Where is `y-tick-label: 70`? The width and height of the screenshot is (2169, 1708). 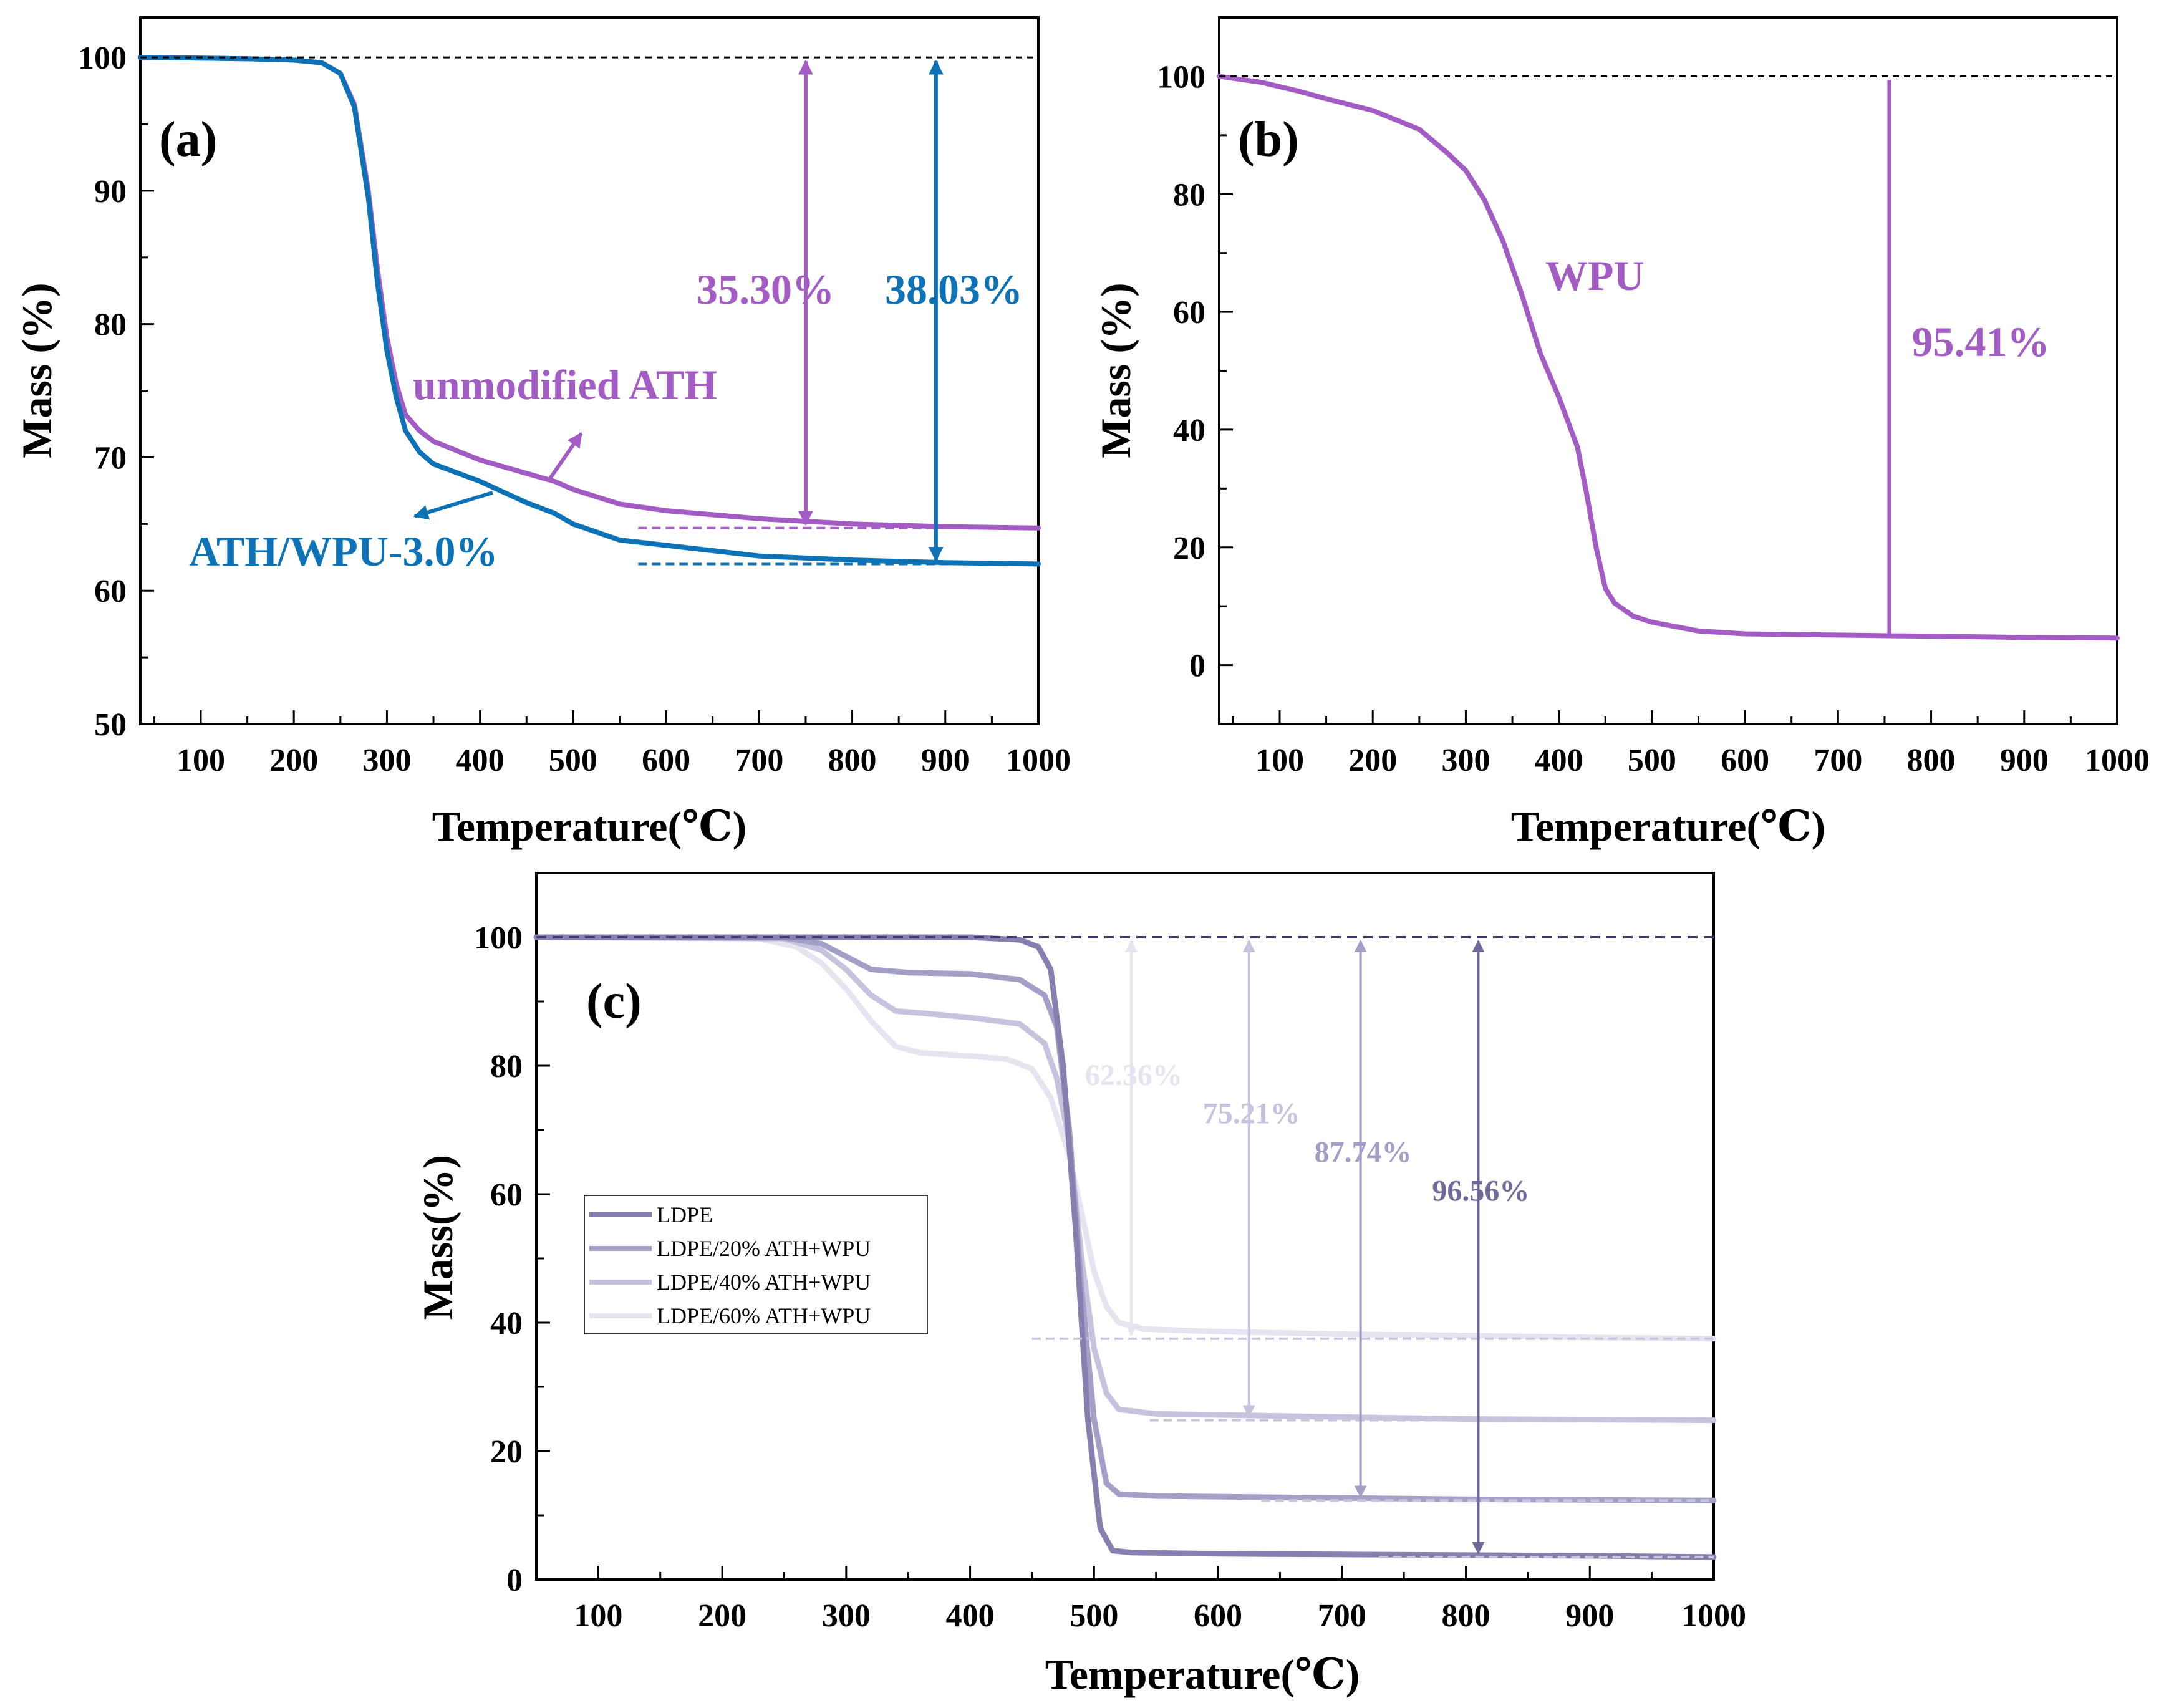
y-tick-label: 70 is located at coordinates (111, 458).